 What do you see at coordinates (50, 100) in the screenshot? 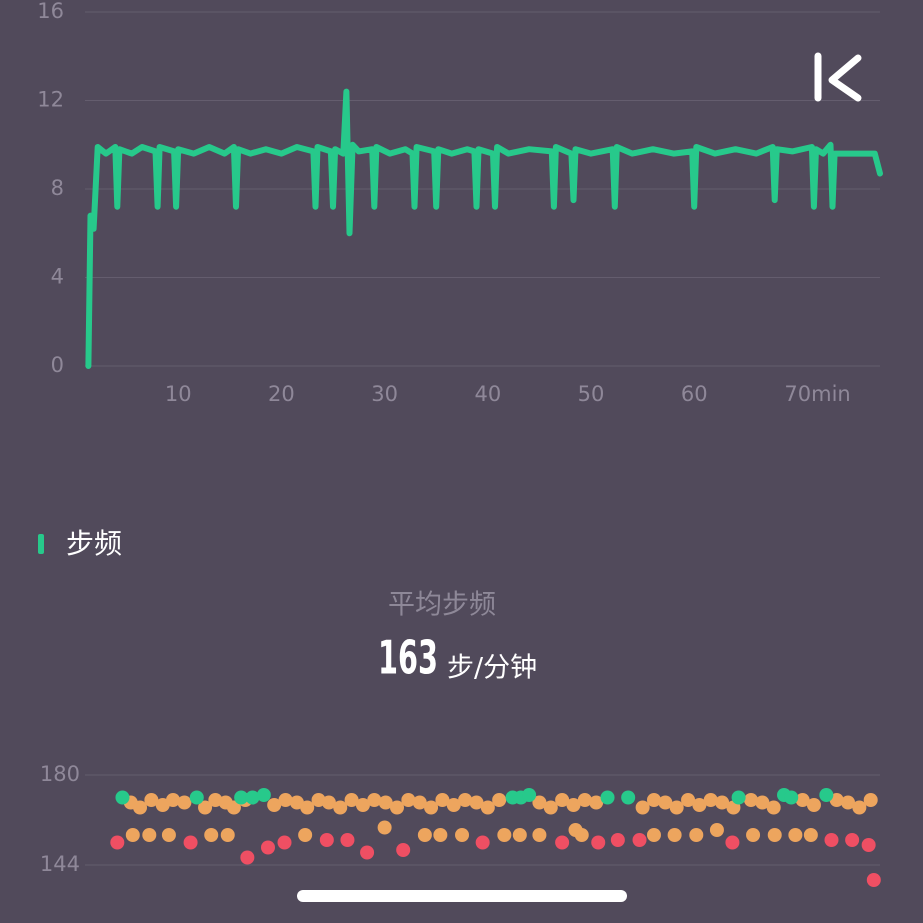
I see `y-tick-label: 12` at bounding box center [50, 100].